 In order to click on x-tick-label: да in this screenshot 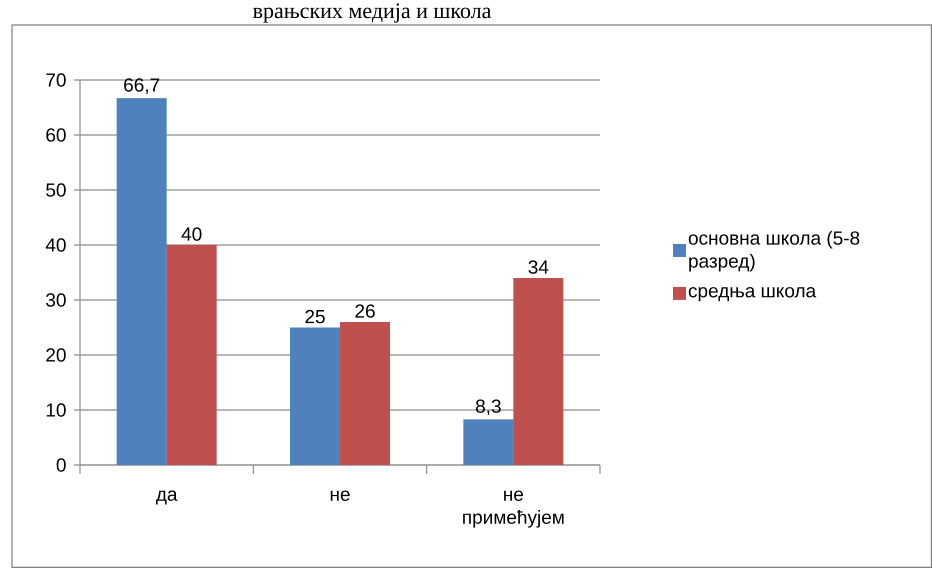, I will do `click(167, 497)`.